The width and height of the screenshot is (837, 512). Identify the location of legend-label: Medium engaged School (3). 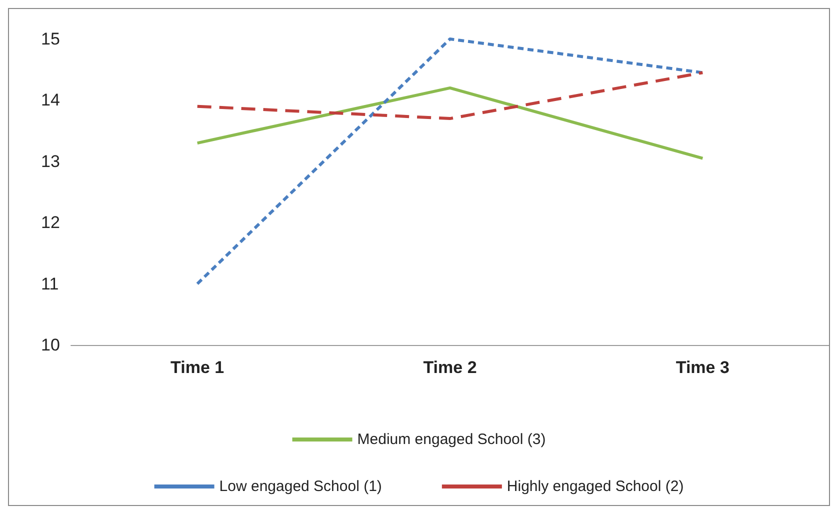
(451, 439).